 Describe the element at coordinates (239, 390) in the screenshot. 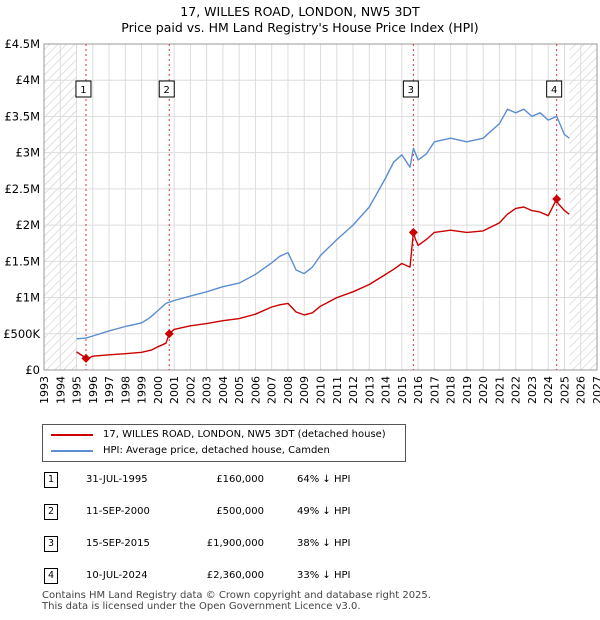

I see `x-tick-label: 2005` at that location.